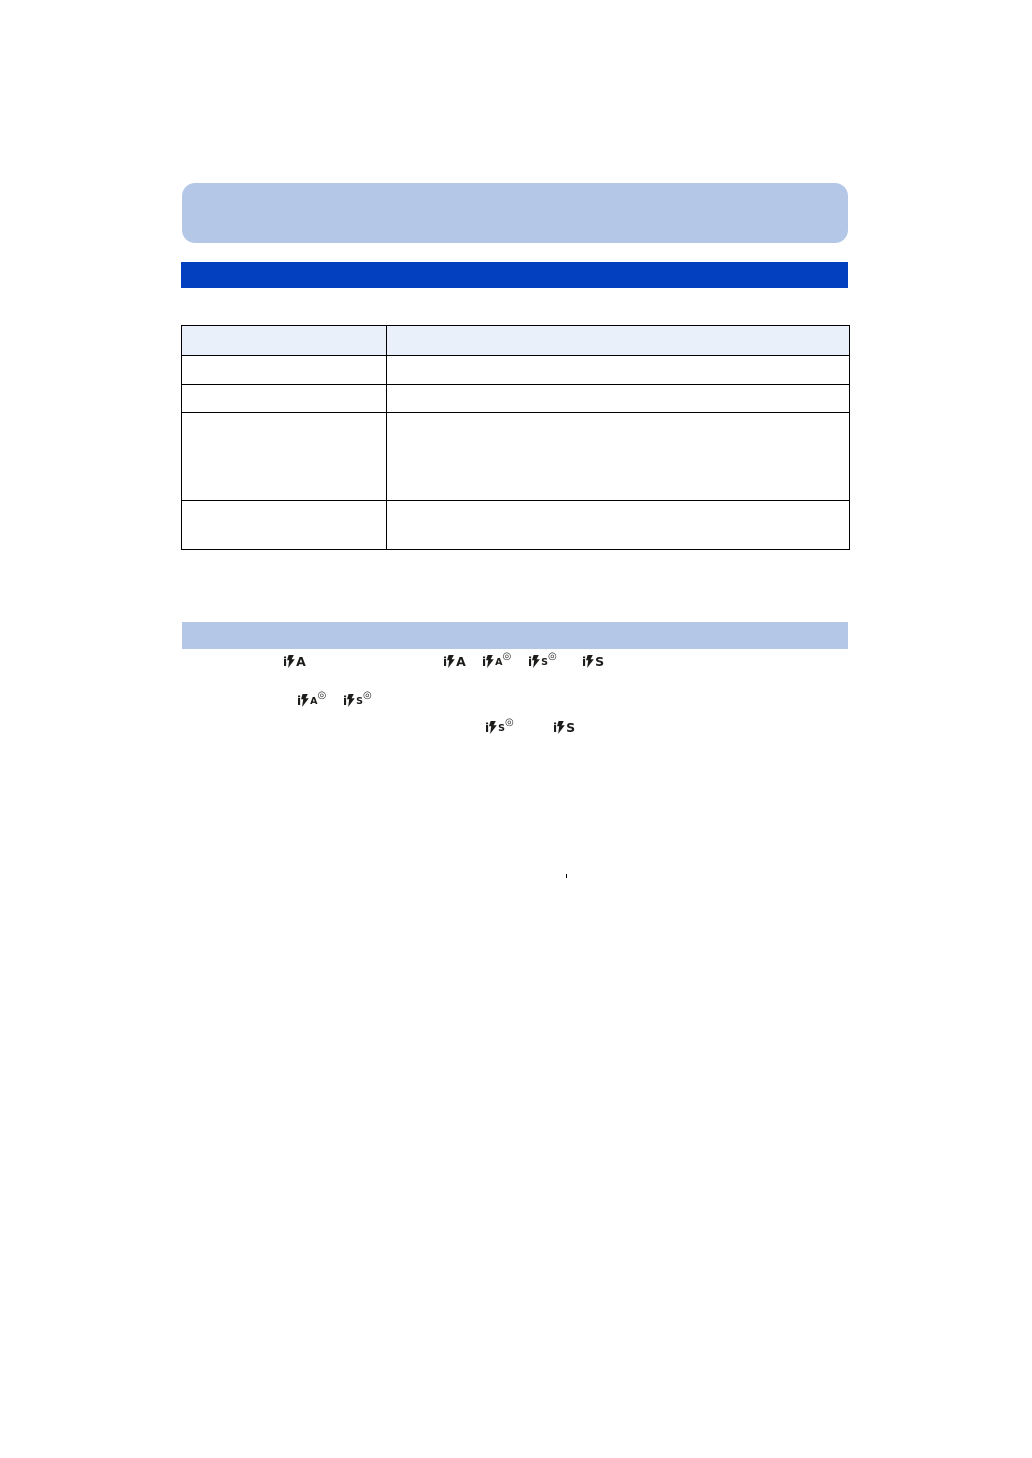 The image size is (1032, 1458). I want to click on settings-table, so click(515, 437).